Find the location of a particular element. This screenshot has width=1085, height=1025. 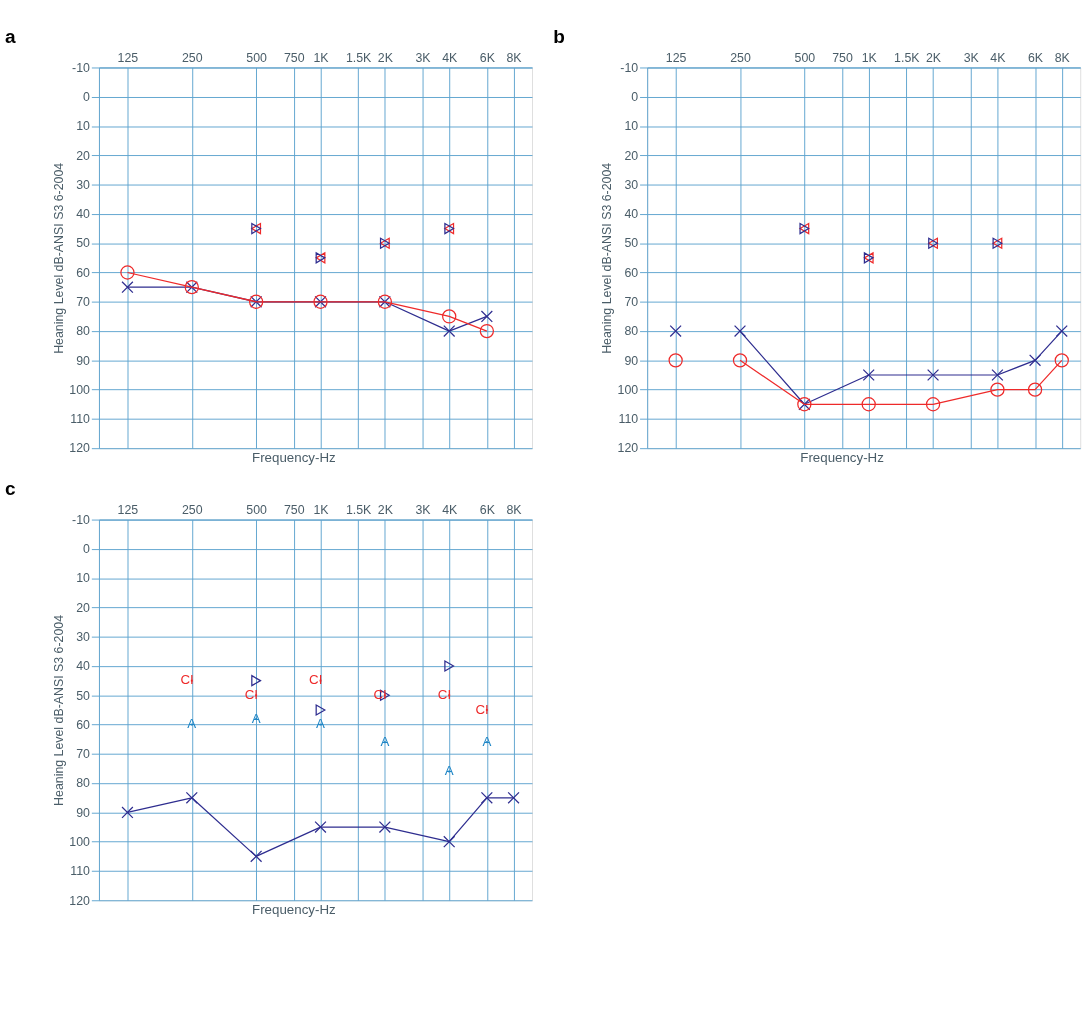

chart-title: b is located at coordinates (559, 36).